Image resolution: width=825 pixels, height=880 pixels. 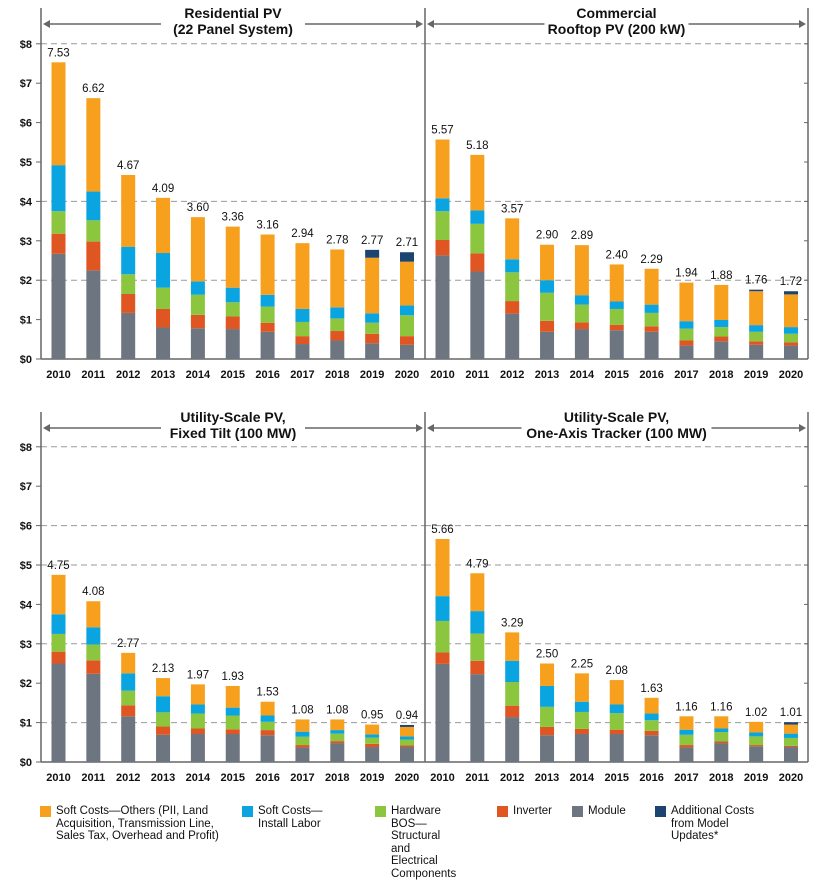 What do you see at coordinates (26, 202) in the screenshot?
I see `y-tick-label: $4` at bounding box center [26, 202].